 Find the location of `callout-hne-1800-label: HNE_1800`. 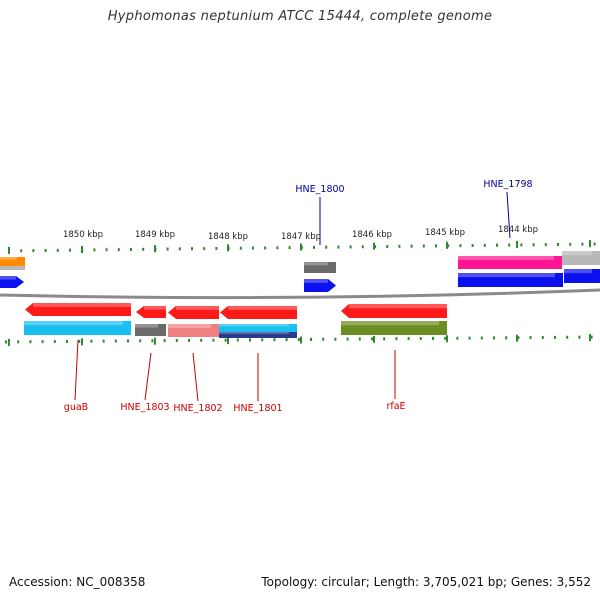

callout-hne-1800-label: HNE_1800 is located at coordinates (319, 189).